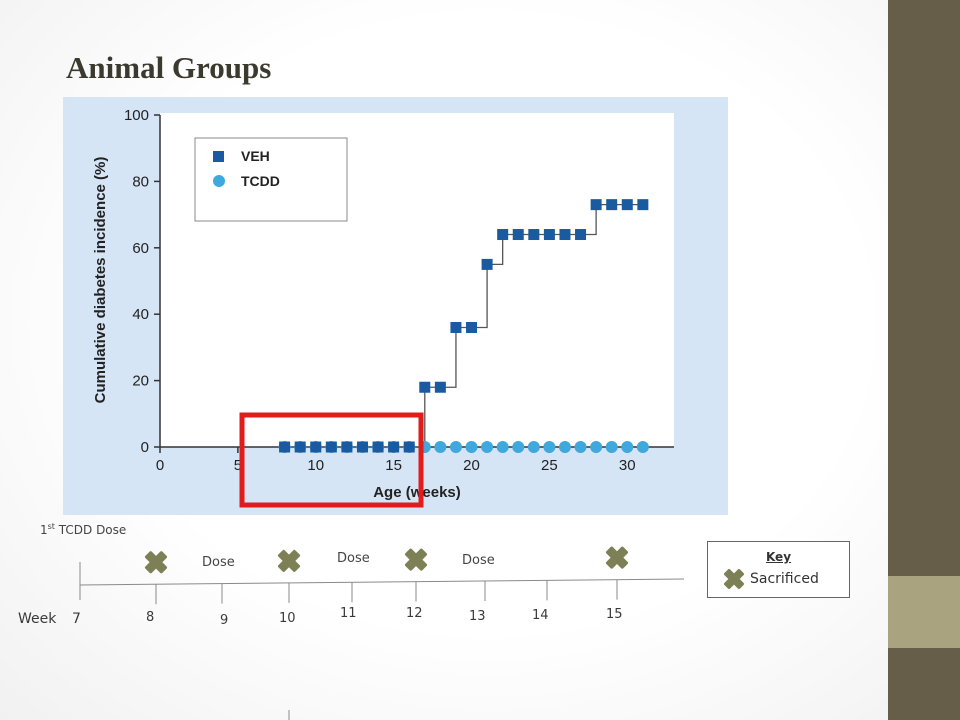 The width and height of the screenshot is (960, 720). What do you see at coordinates (218, 156) in the screenshot?
I see `legend-square-icon` at bounding box center [218, 156].